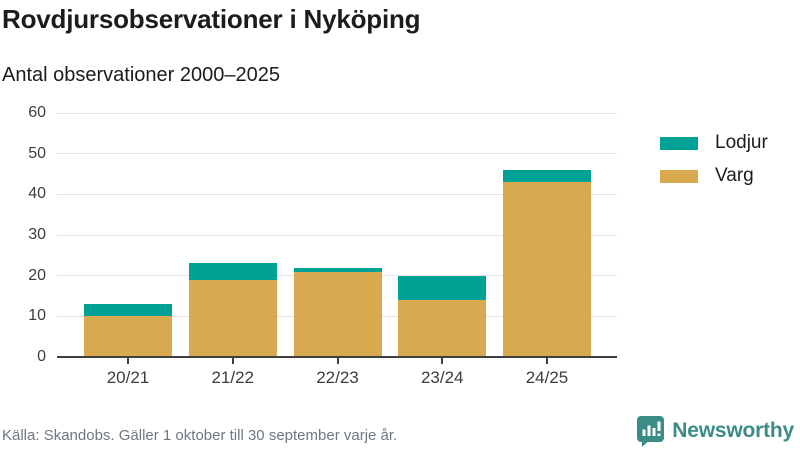  I want to click on bar-segment-varg-24/25, so click(547, 269).